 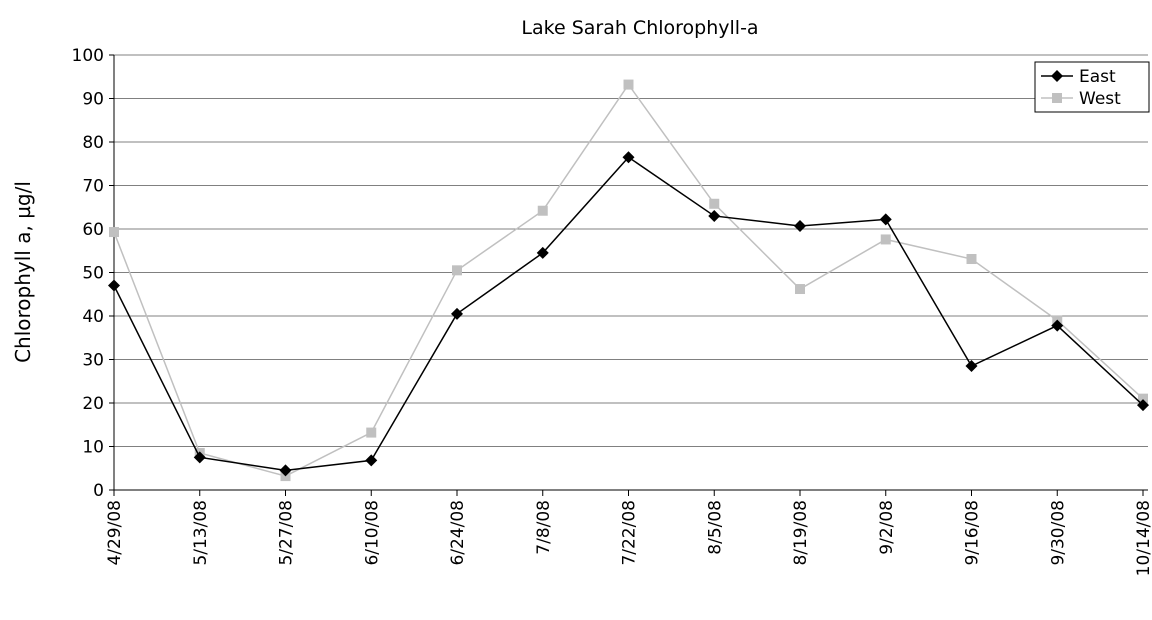 What do you see at coordinates (93, 448) in the screenshot?
I see `y-tick-label: 10` at bounding box center [93, 448].